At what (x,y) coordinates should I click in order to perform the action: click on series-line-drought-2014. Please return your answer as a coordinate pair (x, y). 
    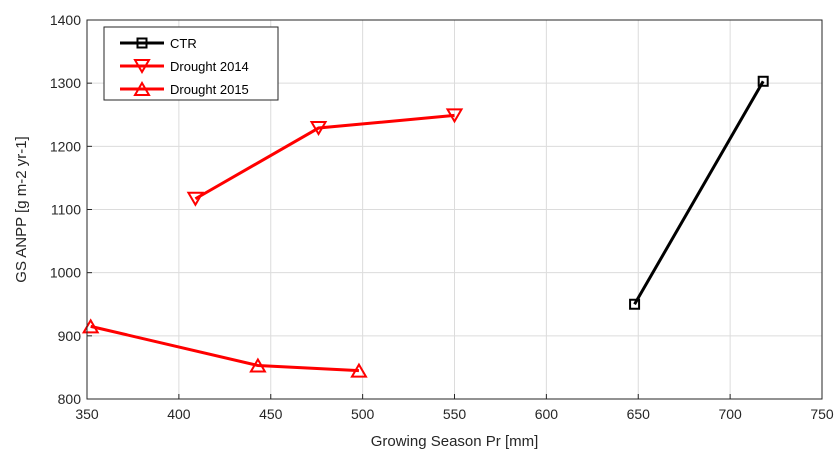
    Looking at the image, I should click on (324, 157).